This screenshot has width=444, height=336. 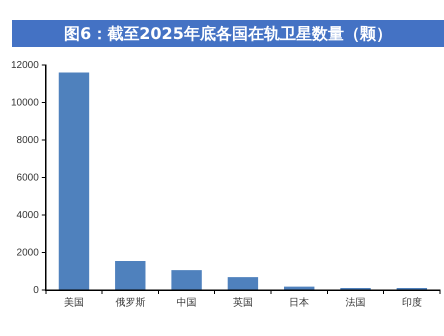 I want to click on y-tick-label: 4000, so click(x=28, y=215).